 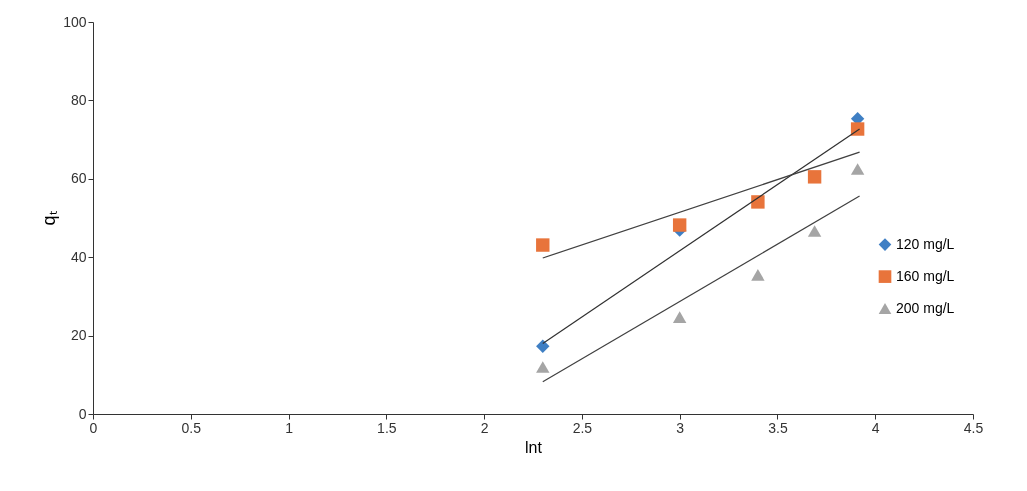 I want to click on y-tick-label: 100, so click(x=75, y=21).